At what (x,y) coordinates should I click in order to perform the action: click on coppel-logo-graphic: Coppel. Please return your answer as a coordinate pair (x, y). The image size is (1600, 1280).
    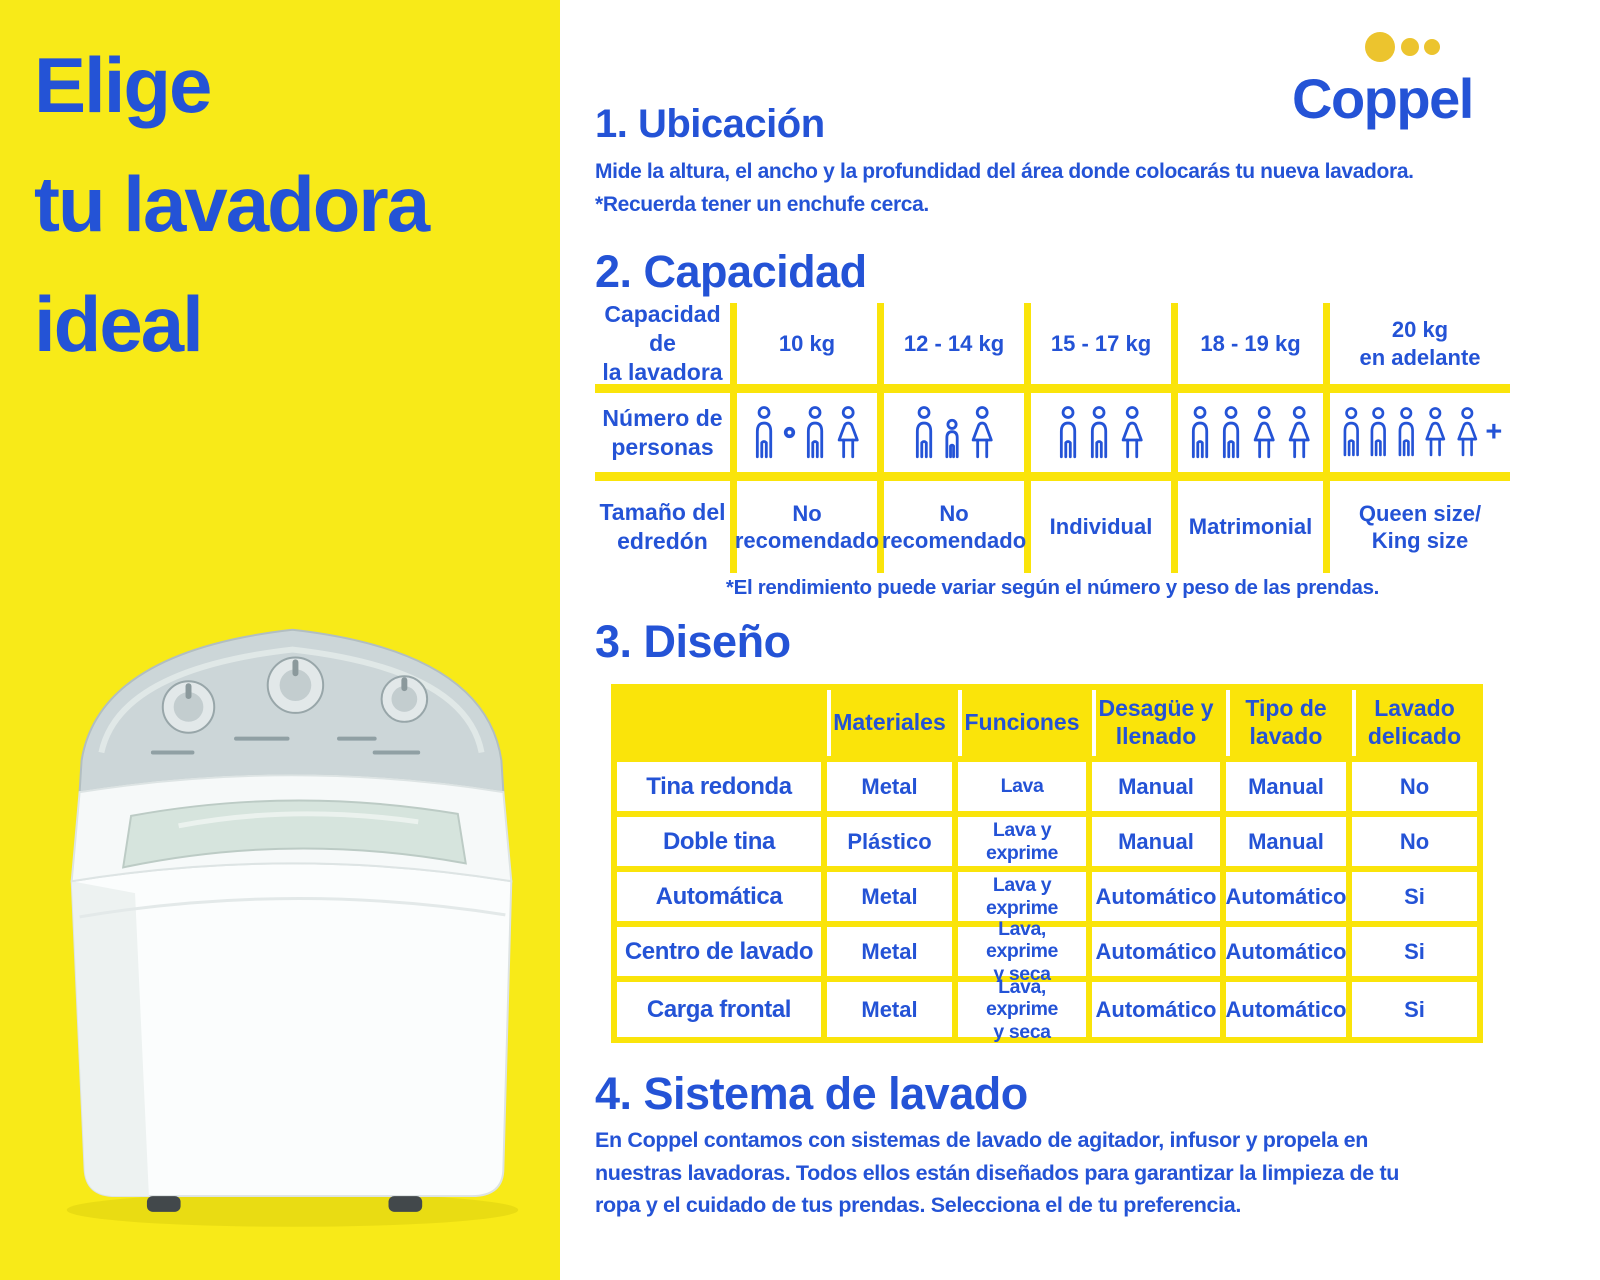
    Looking at the image, I should click on (1383, 81).